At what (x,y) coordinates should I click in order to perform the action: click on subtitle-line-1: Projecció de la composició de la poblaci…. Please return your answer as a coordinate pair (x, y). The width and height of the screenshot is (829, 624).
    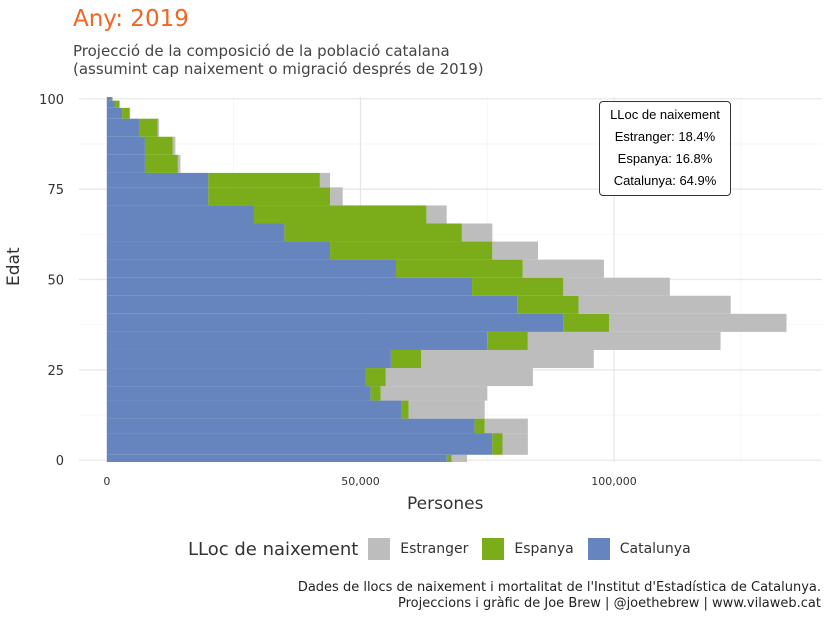
    Looking at the image, I should click on (261, 51).